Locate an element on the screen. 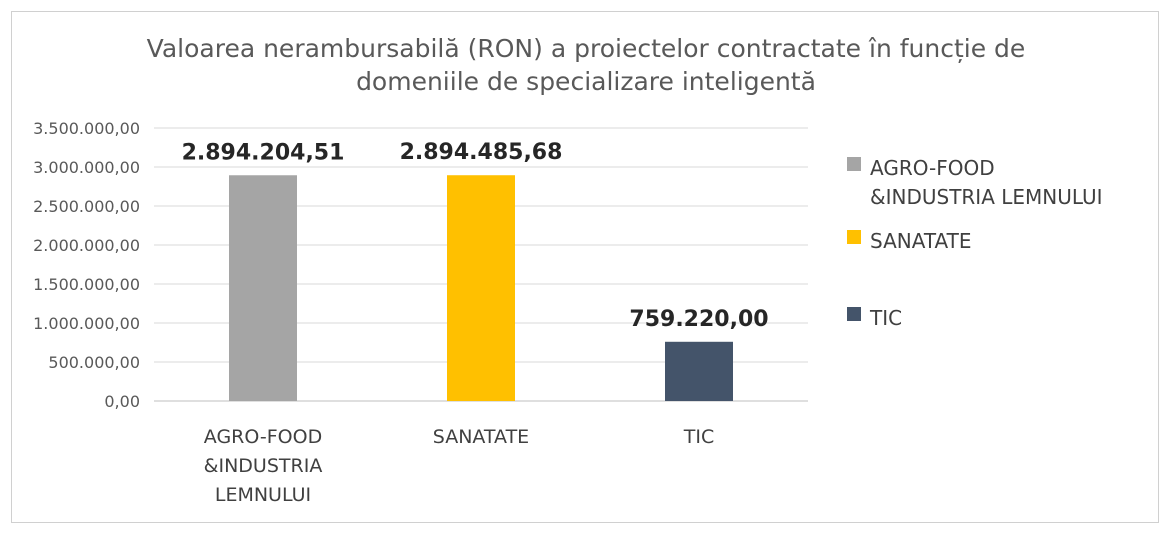  data-label: 2.894.204,51 is located at coordinates (263, 152).